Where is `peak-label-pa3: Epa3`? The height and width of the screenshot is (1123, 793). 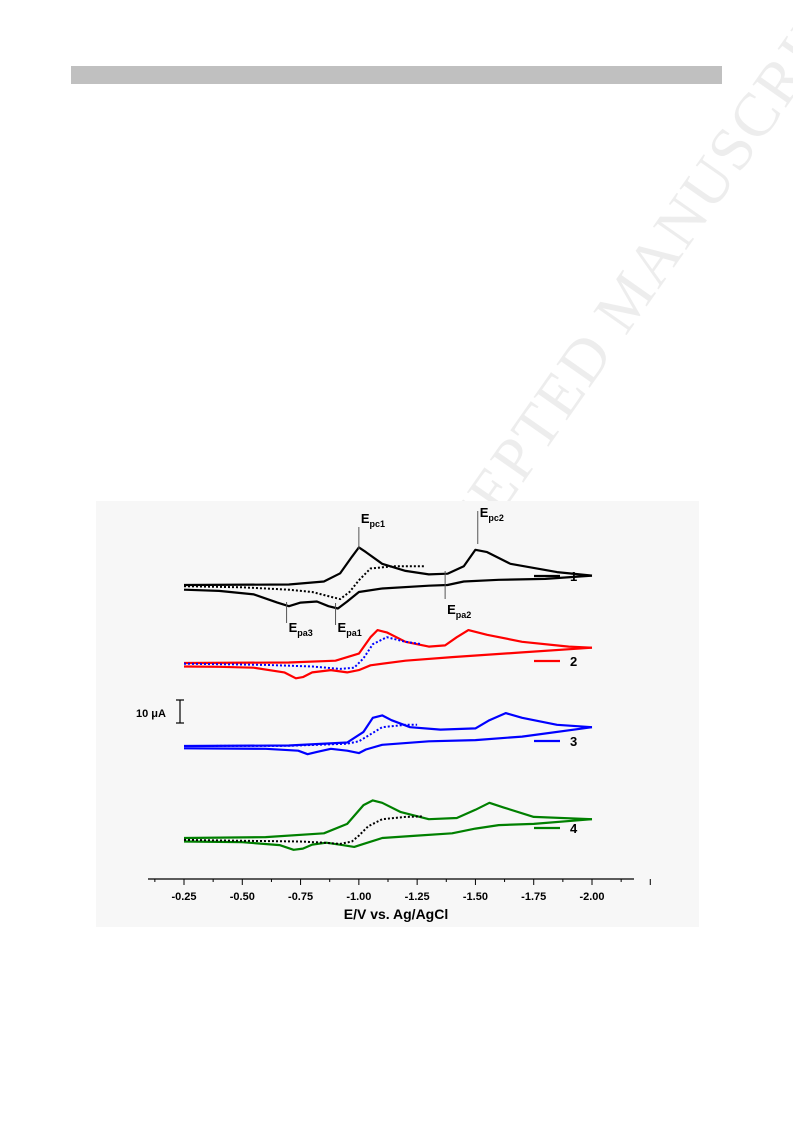
peak-label-pa3: Epa3 is located at coordinates (301, 629).